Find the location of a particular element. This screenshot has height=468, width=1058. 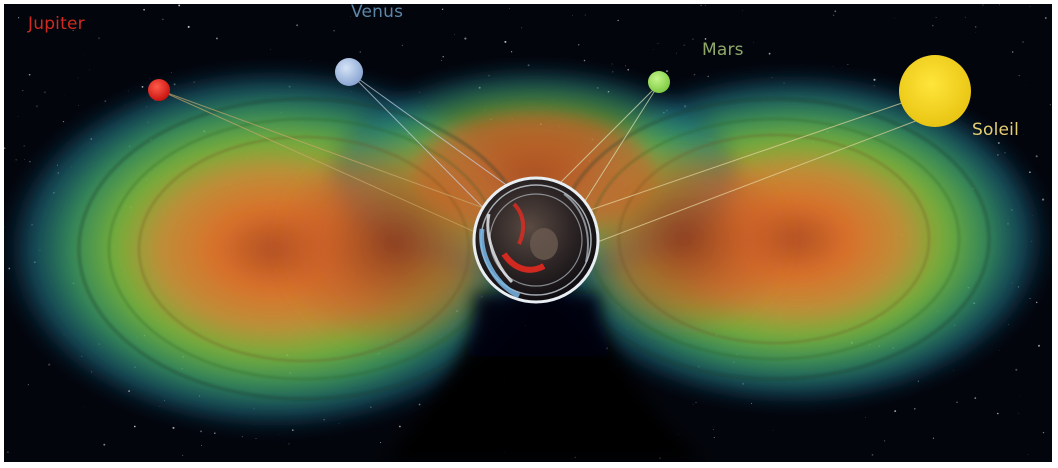

earth-shadow is located at coordinates (544, 378).